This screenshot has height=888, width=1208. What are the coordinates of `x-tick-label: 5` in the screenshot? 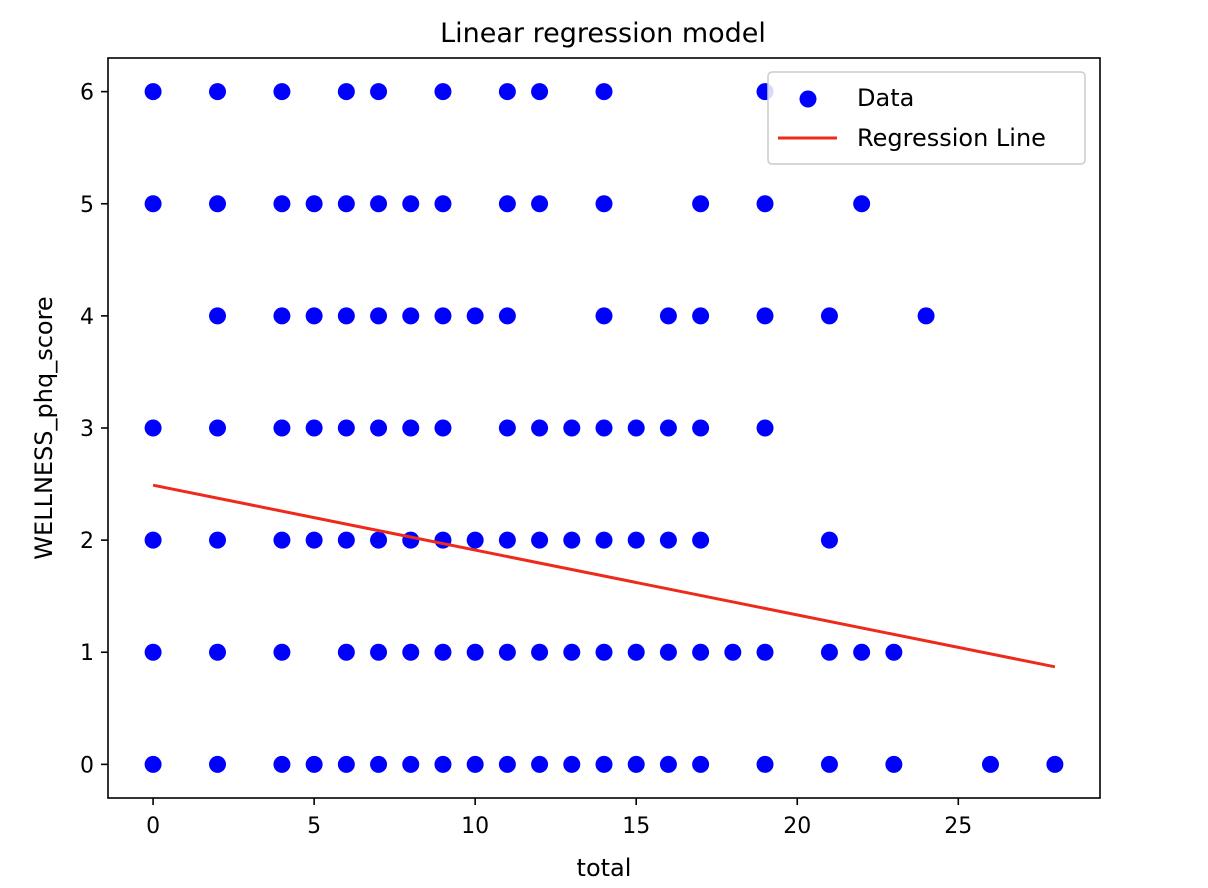 It's located at (314, 826).